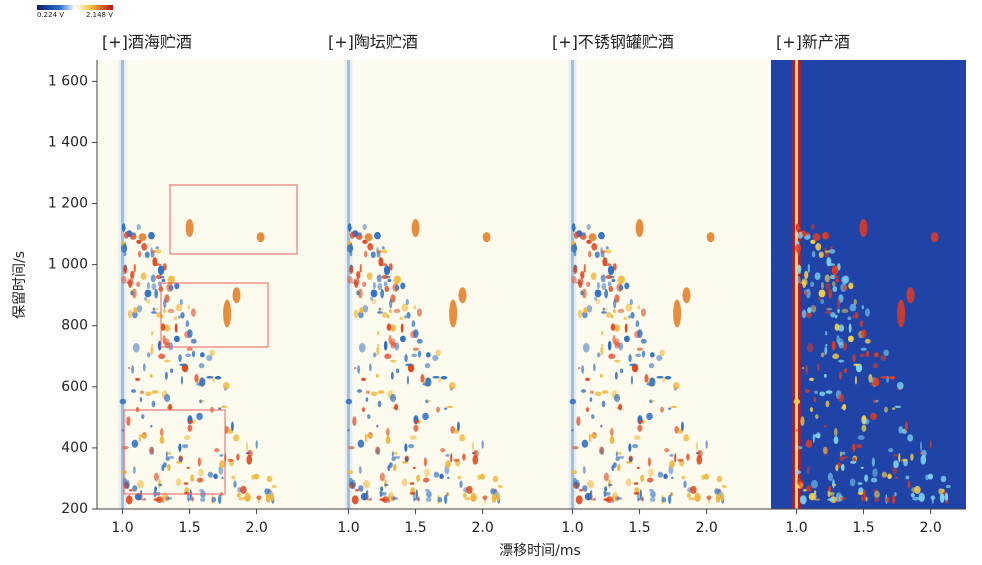 The height and width of the screenshot is (565, 982). I want to click on highlight-box, so click(214, 315).